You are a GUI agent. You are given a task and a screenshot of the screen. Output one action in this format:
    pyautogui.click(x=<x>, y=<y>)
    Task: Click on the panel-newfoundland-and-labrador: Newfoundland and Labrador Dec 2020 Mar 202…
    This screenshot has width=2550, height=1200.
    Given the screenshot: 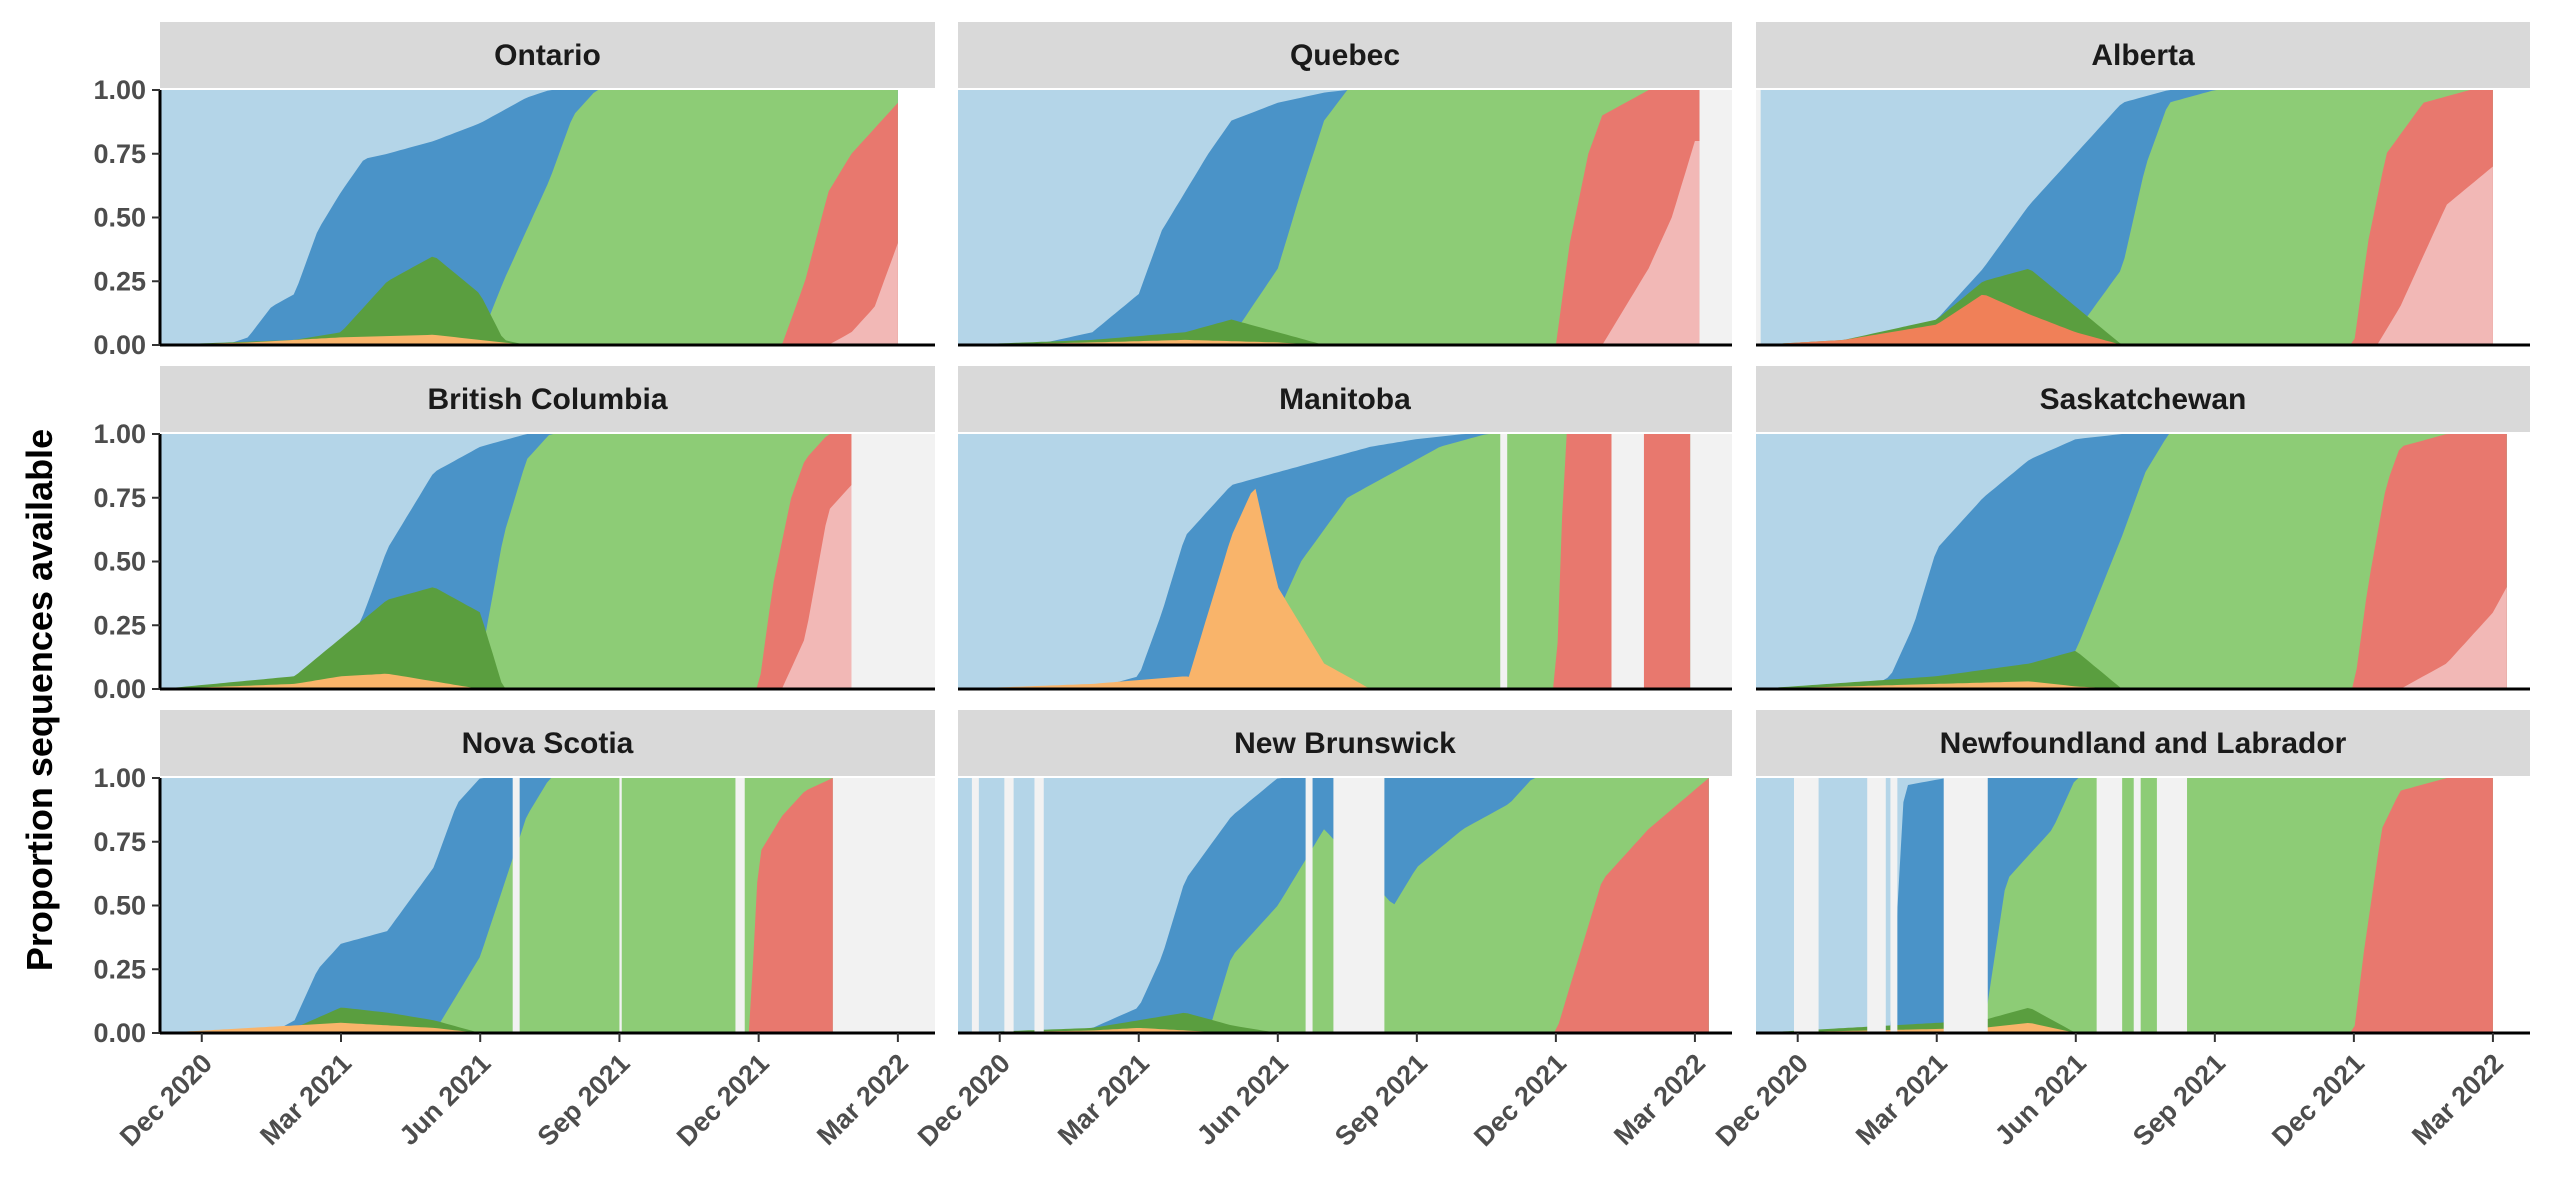 What is the action you would take?
    pyautogui.click(x=2120, y=931)
    